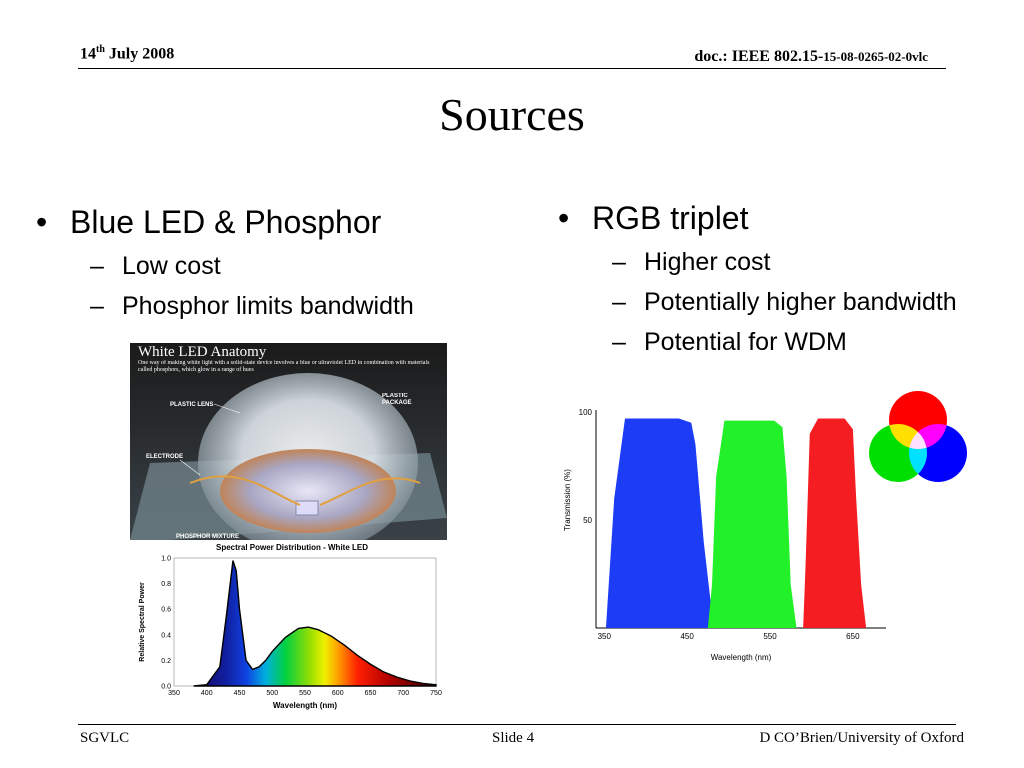 This screenshot has width=1024, height=768. I want to click on led-image-title: White LED Anatomy, so click(202, 352).